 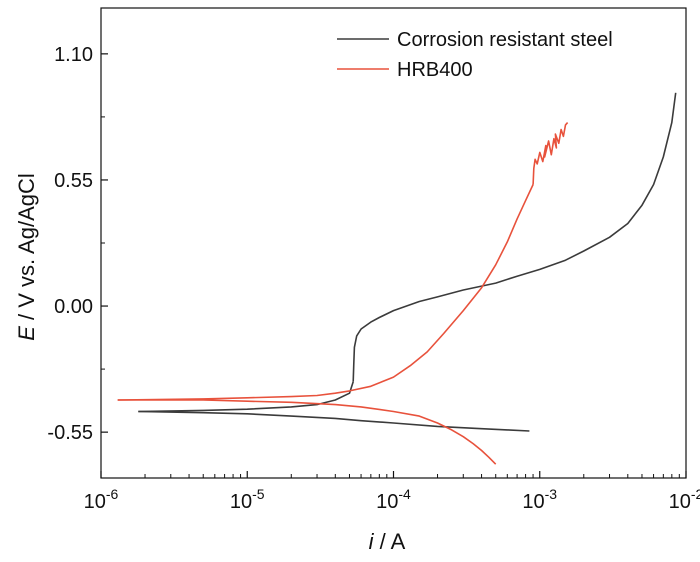 I want to click on legend: Corrosion resistant steel HRB400, so click(x=475, y=55).